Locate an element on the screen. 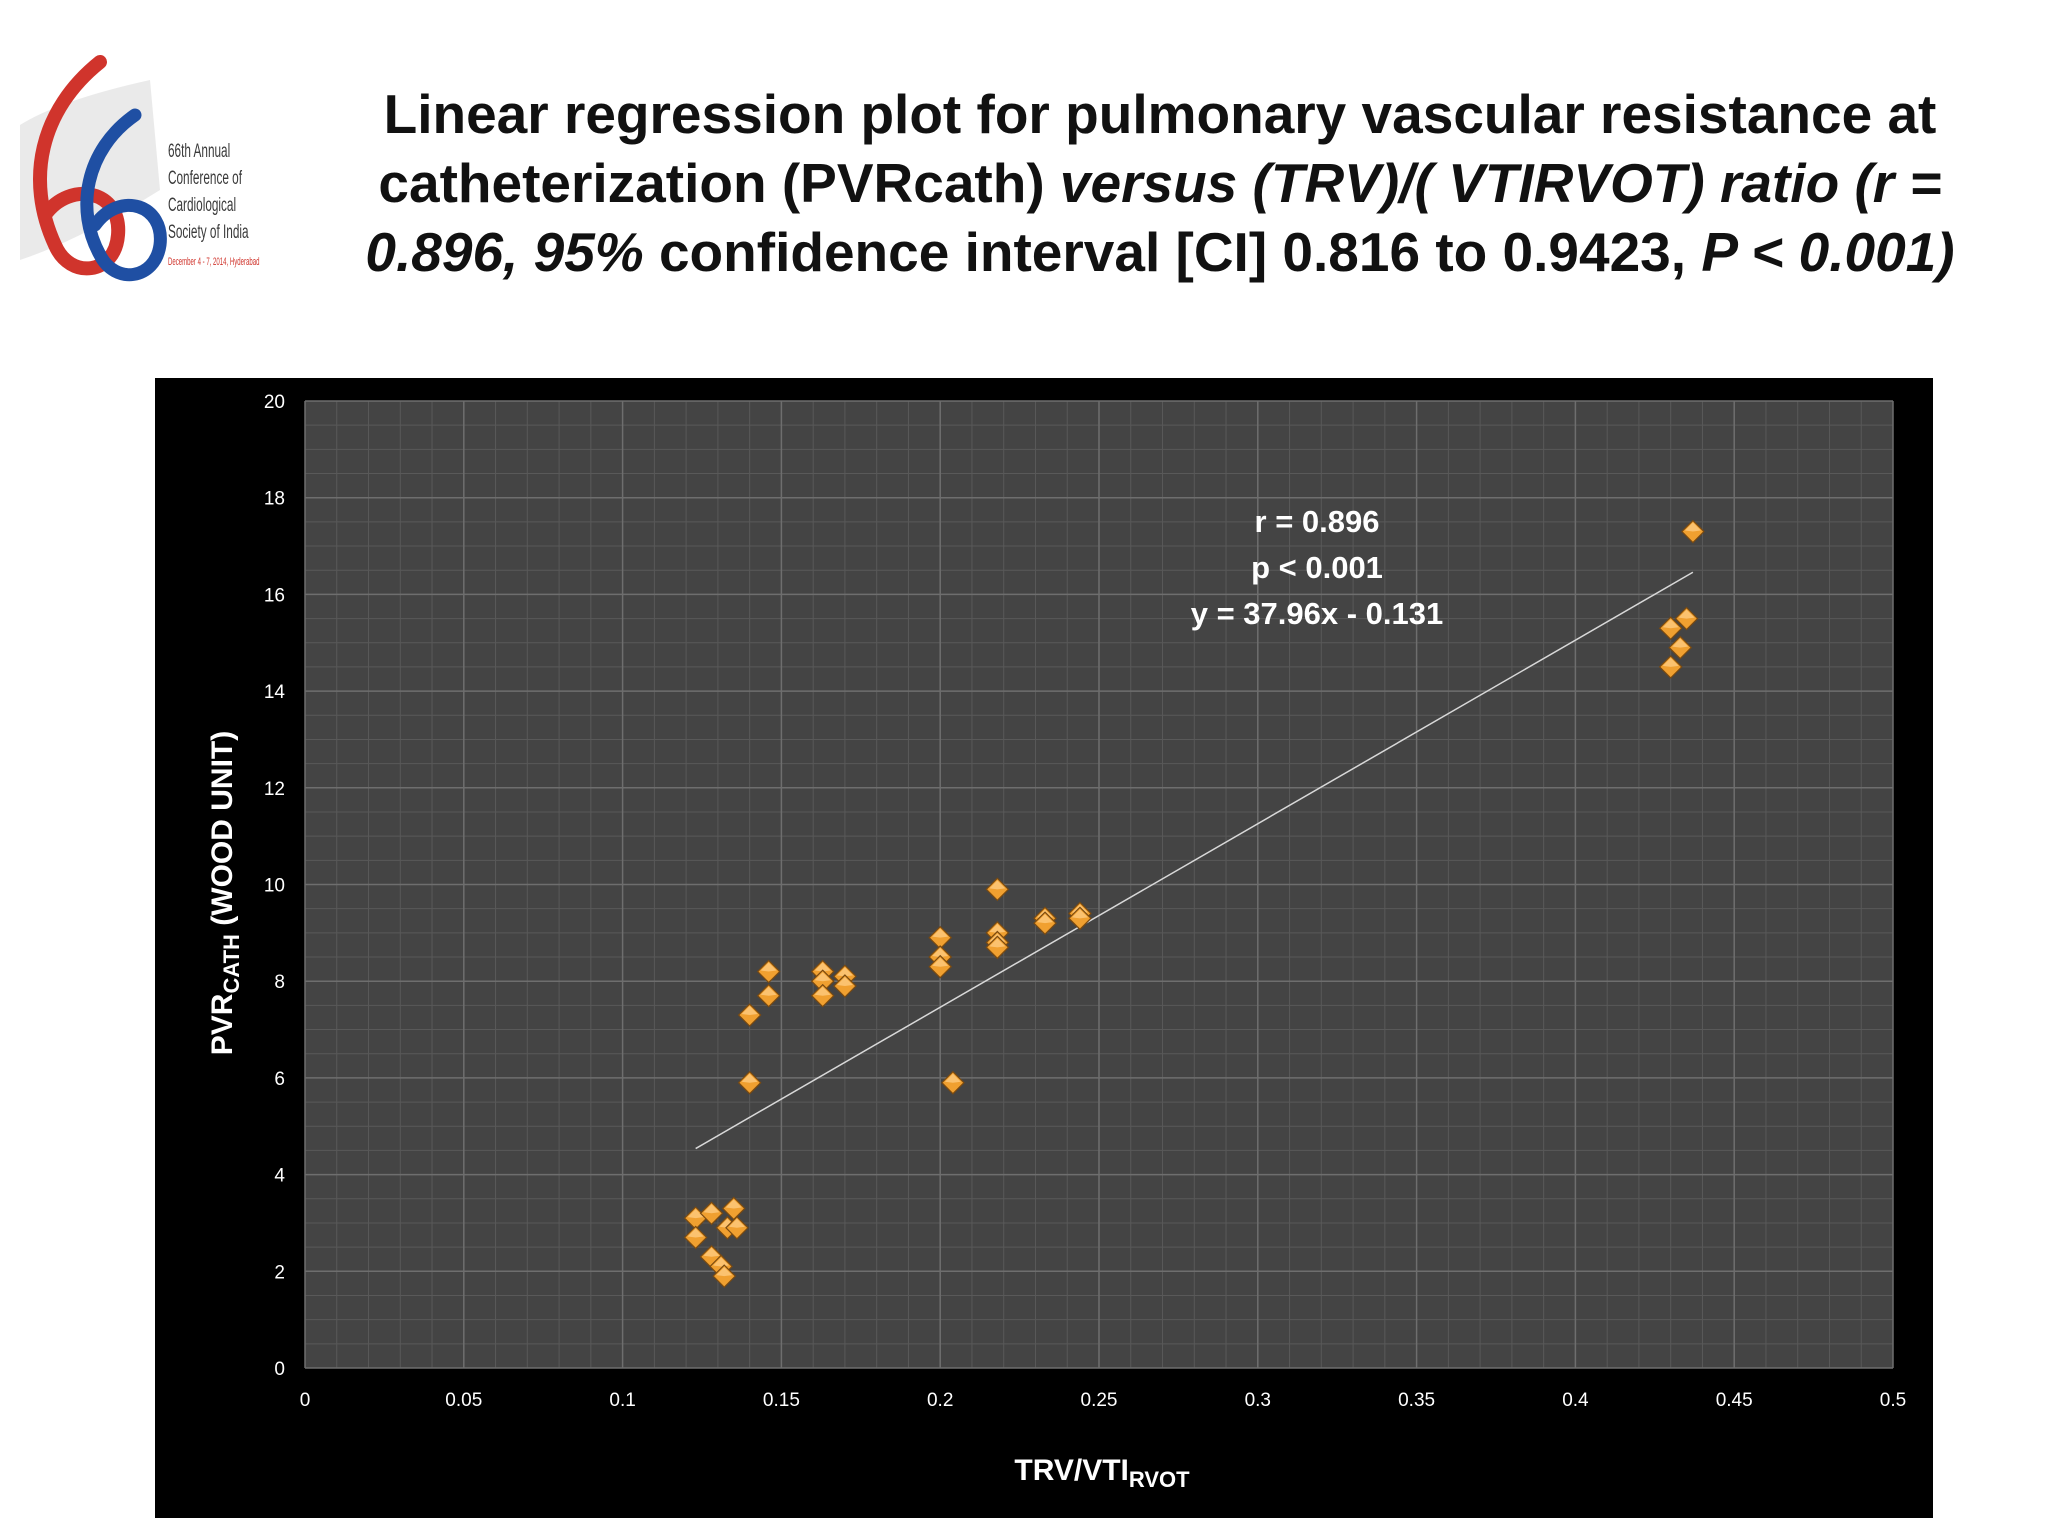 The image size is (2048, 1536). y-tick-label: 10 is located at coordinates (274, 886).